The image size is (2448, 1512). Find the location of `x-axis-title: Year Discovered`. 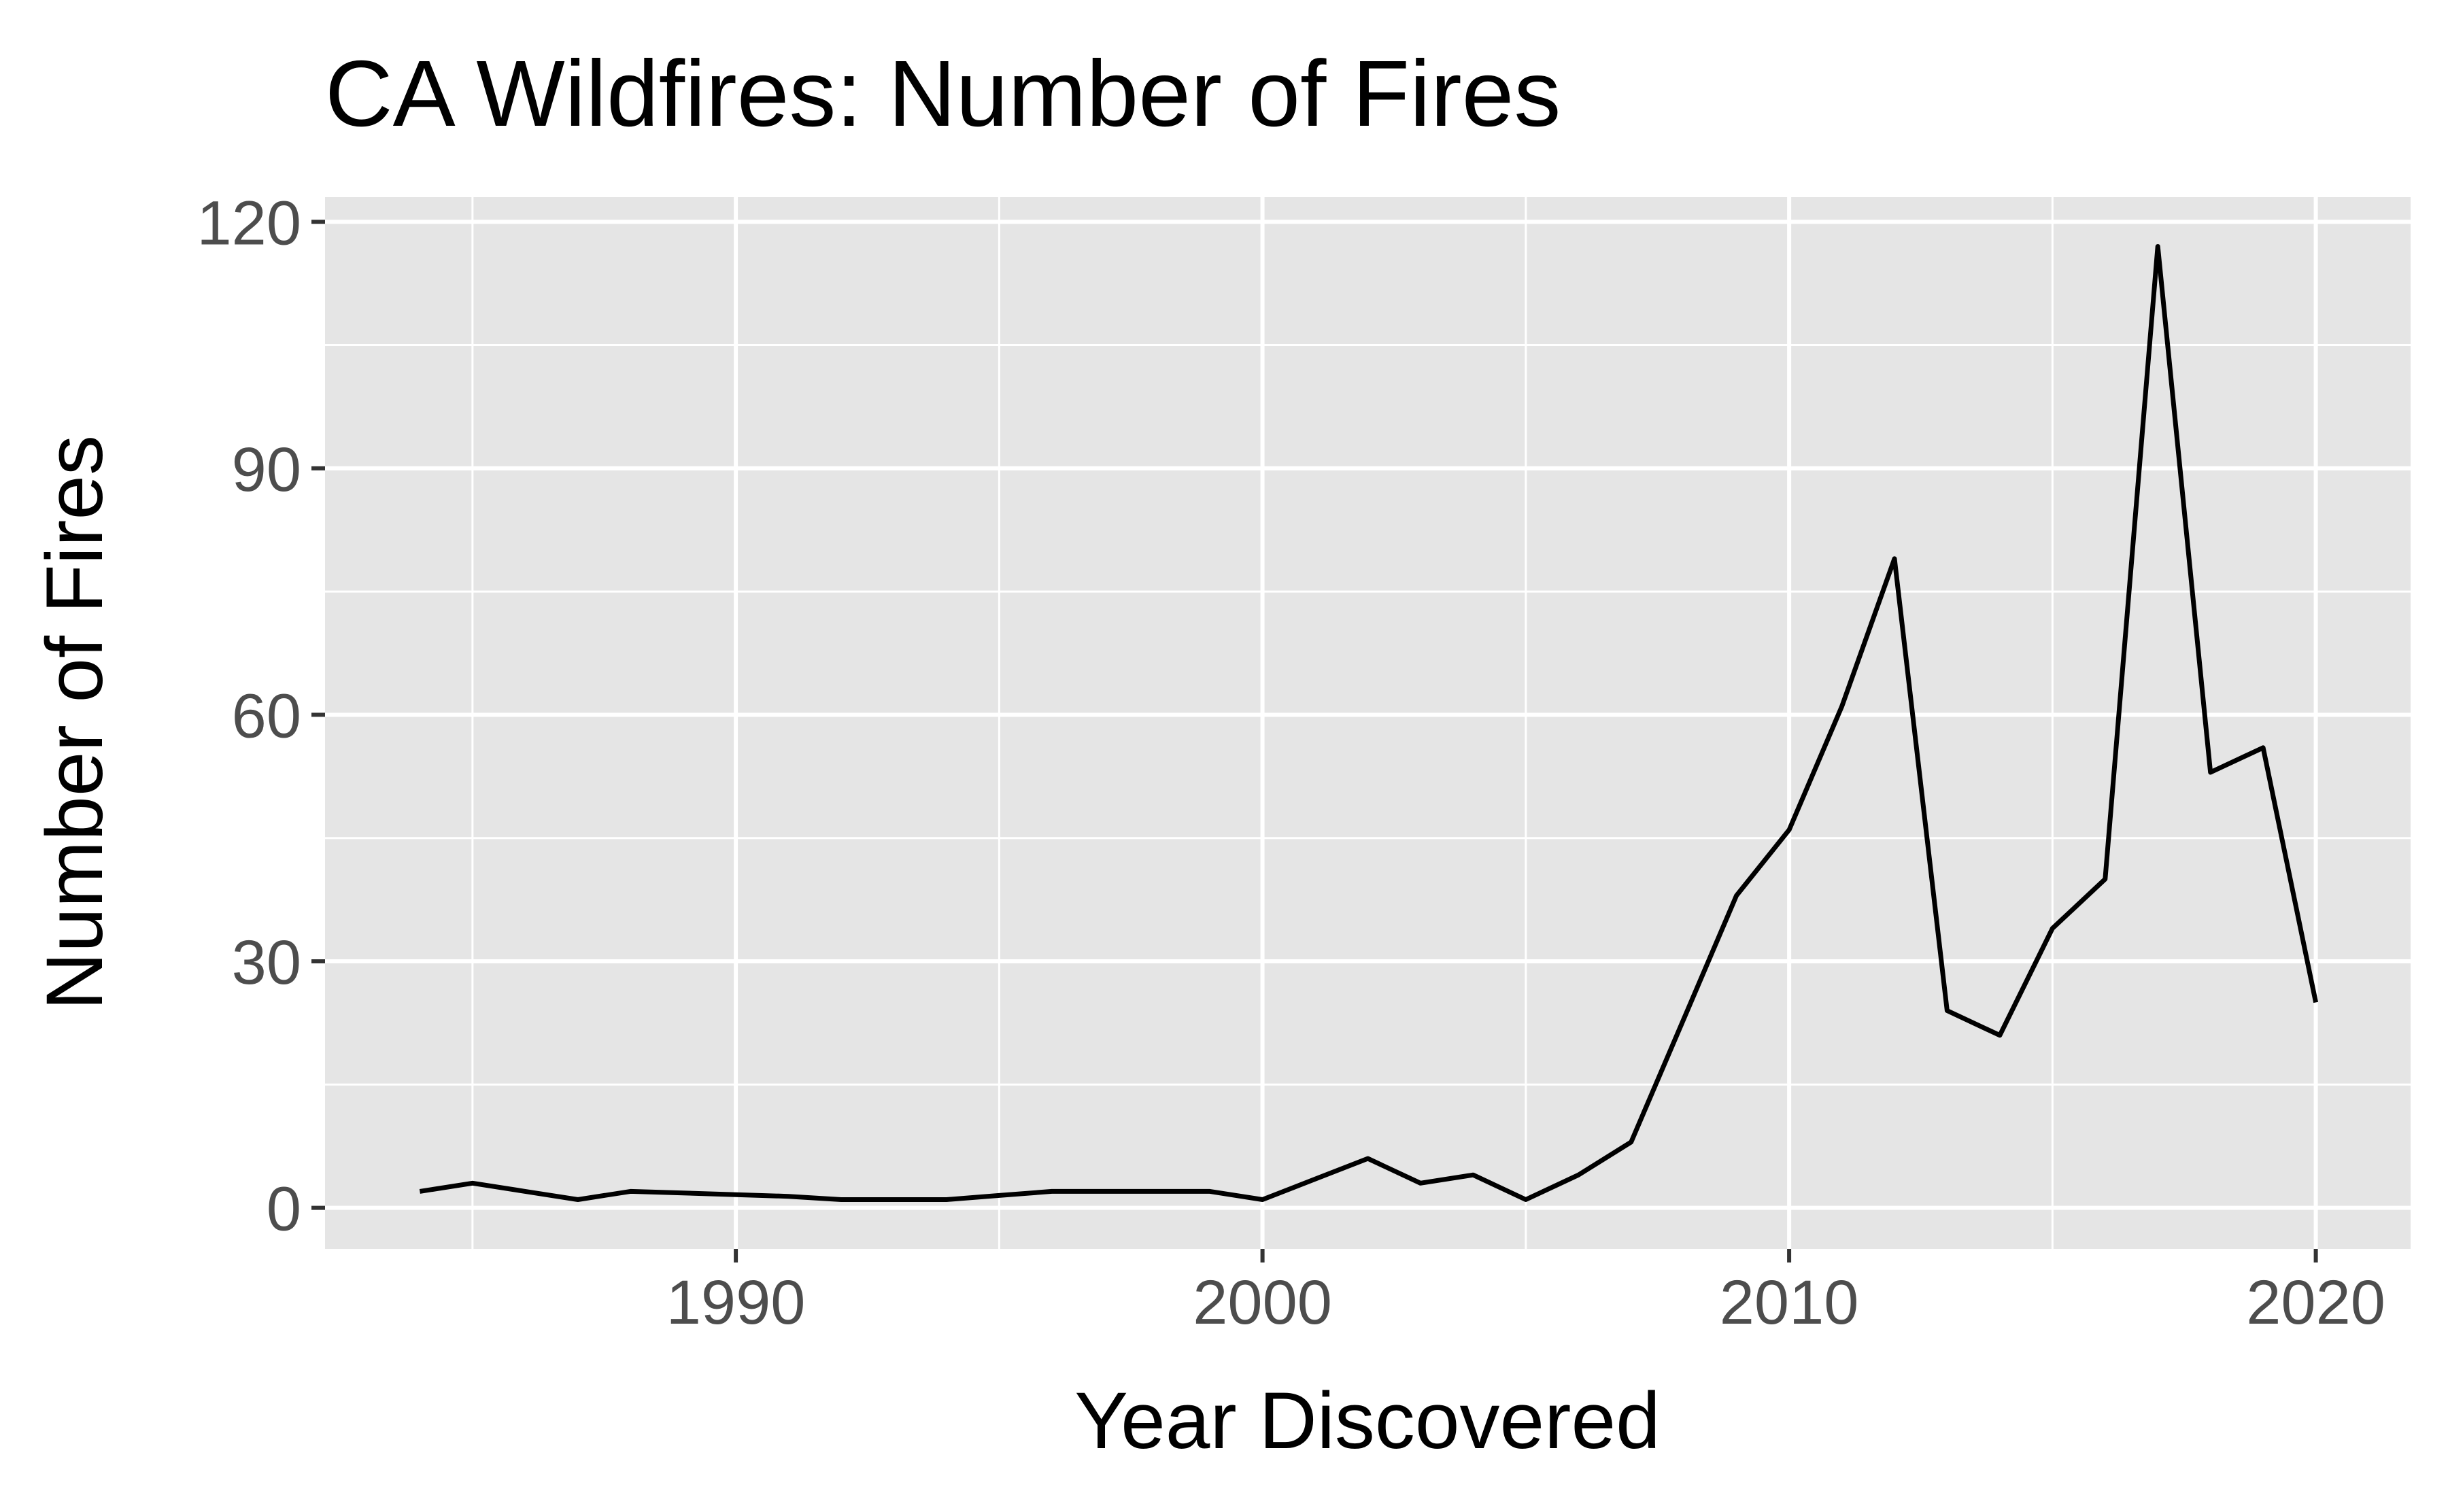

x-axis-title: Year Discovered is located at coordinates (1367, 1421).